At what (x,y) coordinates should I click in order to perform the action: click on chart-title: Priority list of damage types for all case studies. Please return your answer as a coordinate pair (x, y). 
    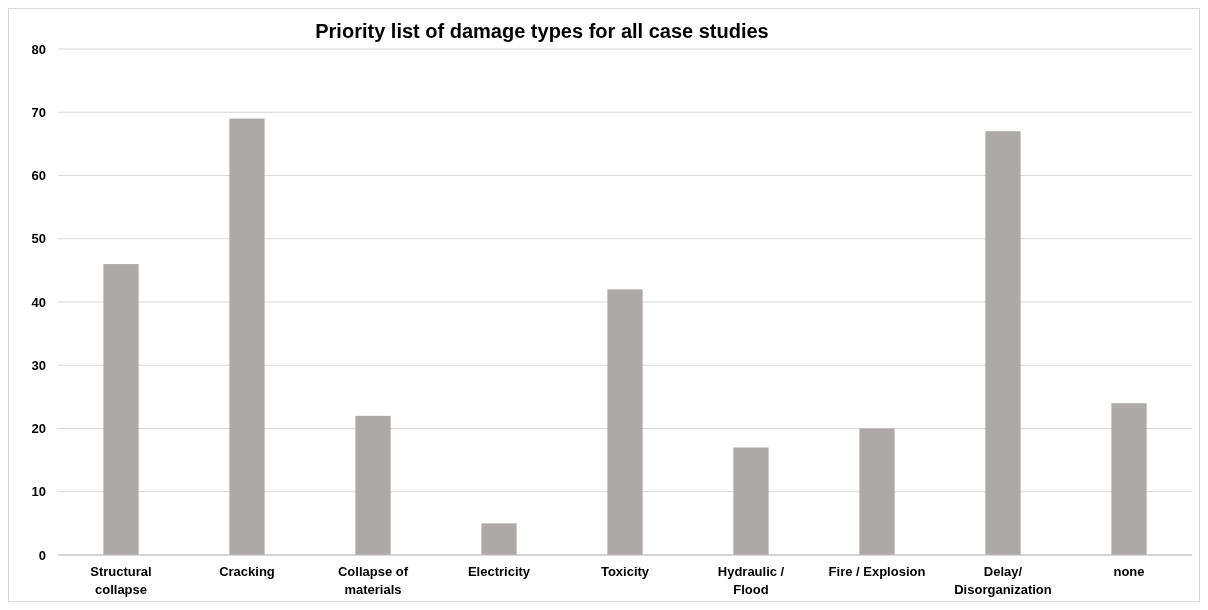
    Looking at the image, I should click on (542, 31).